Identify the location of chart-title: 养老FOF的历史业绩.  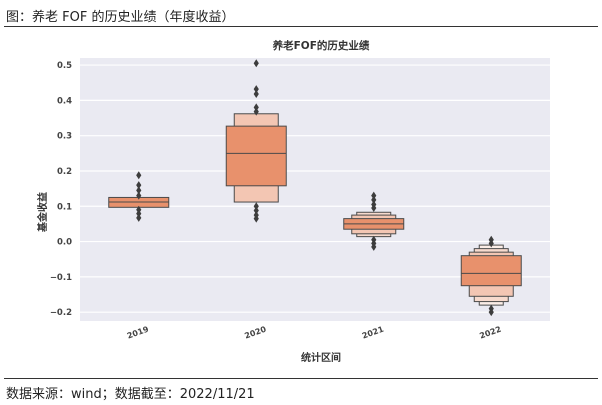
(321, 45).